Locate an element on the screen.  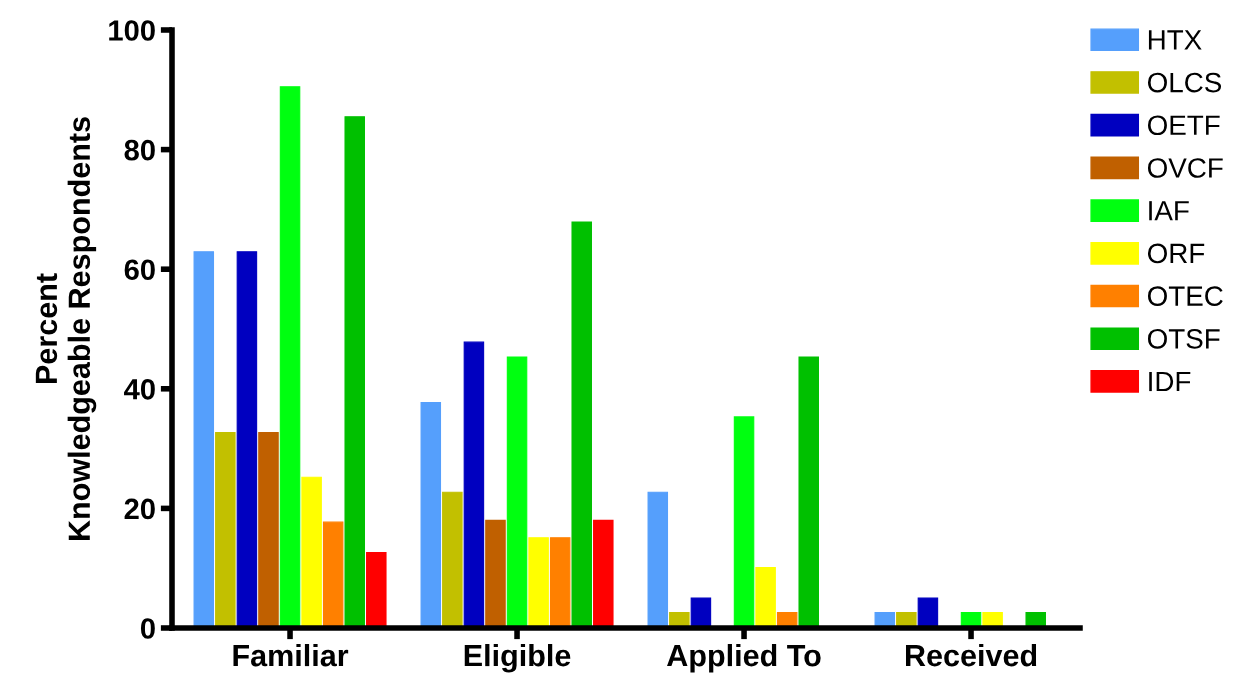
x-tick-label: Familiar is located at coordinates (291, 655).